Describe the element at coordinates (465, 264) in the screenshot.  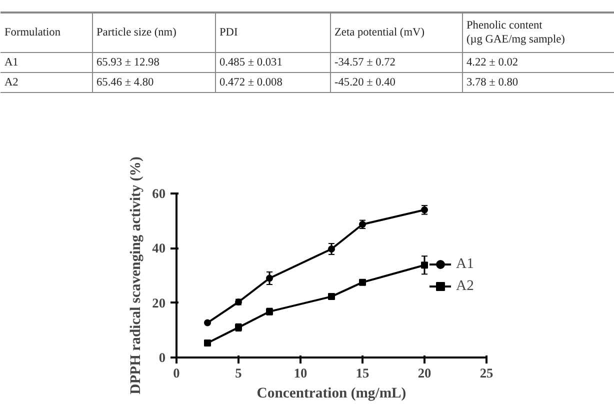
I see `legend-label: A1` at that location.